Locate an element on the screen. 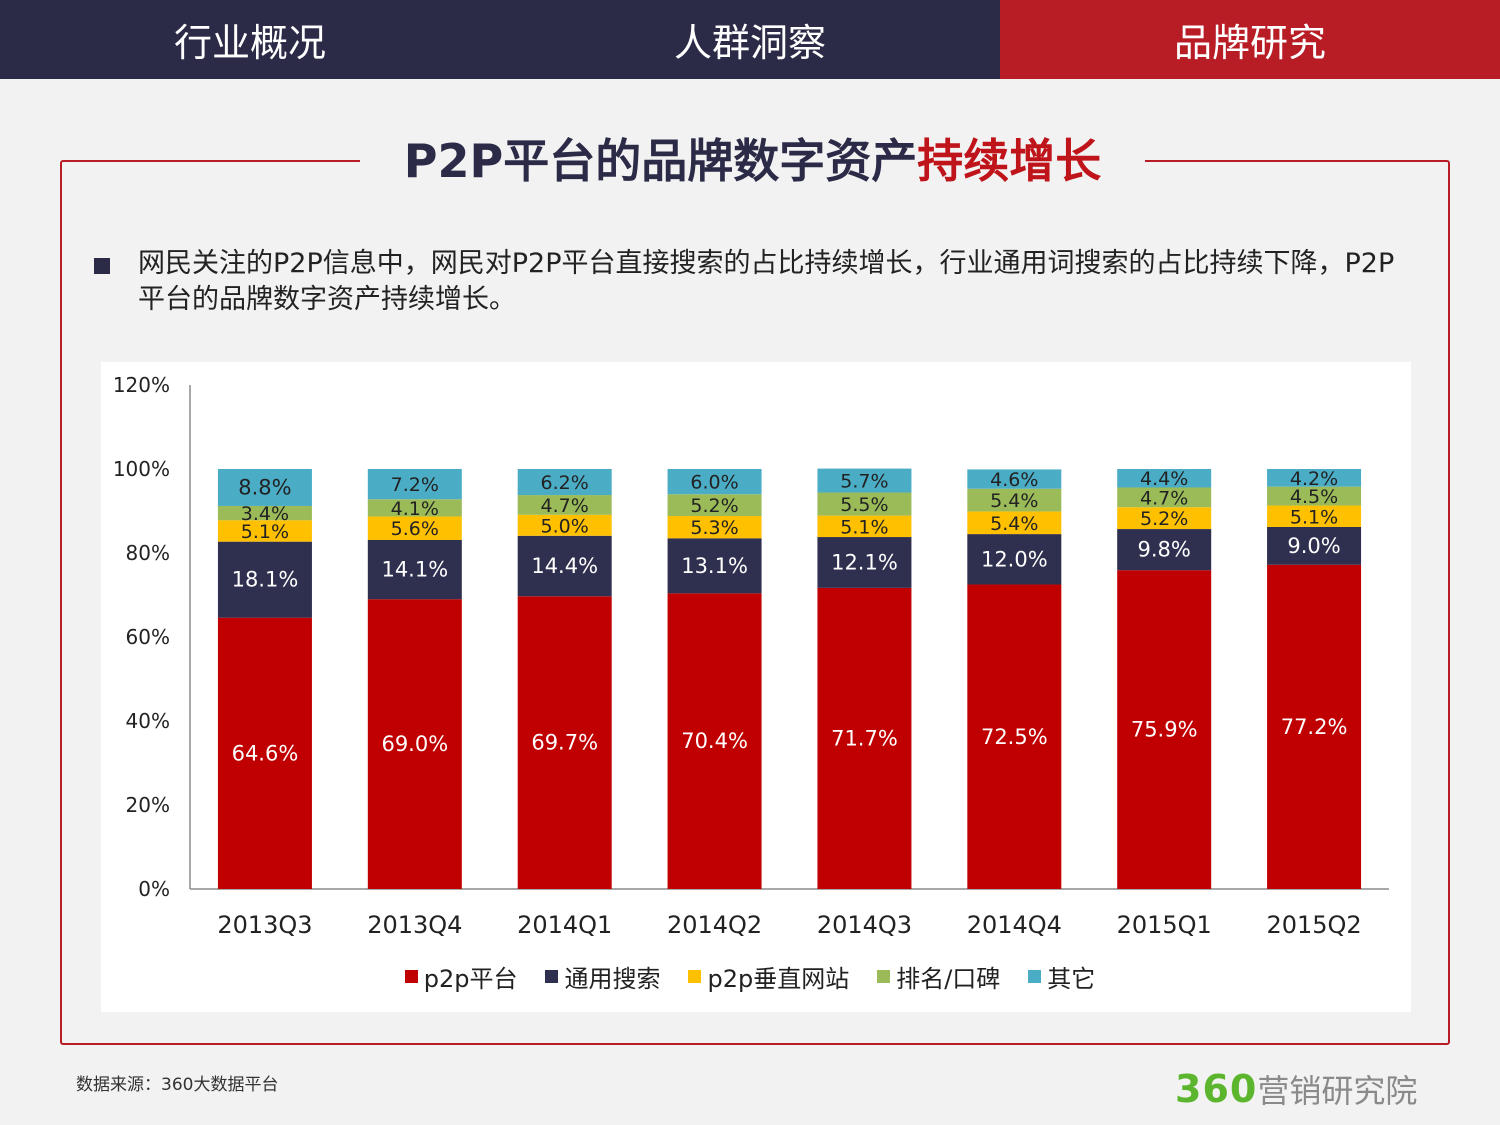 This screenshot has height=1125, width=1500. bullet-square-icon is located at coordinates (102, 266).